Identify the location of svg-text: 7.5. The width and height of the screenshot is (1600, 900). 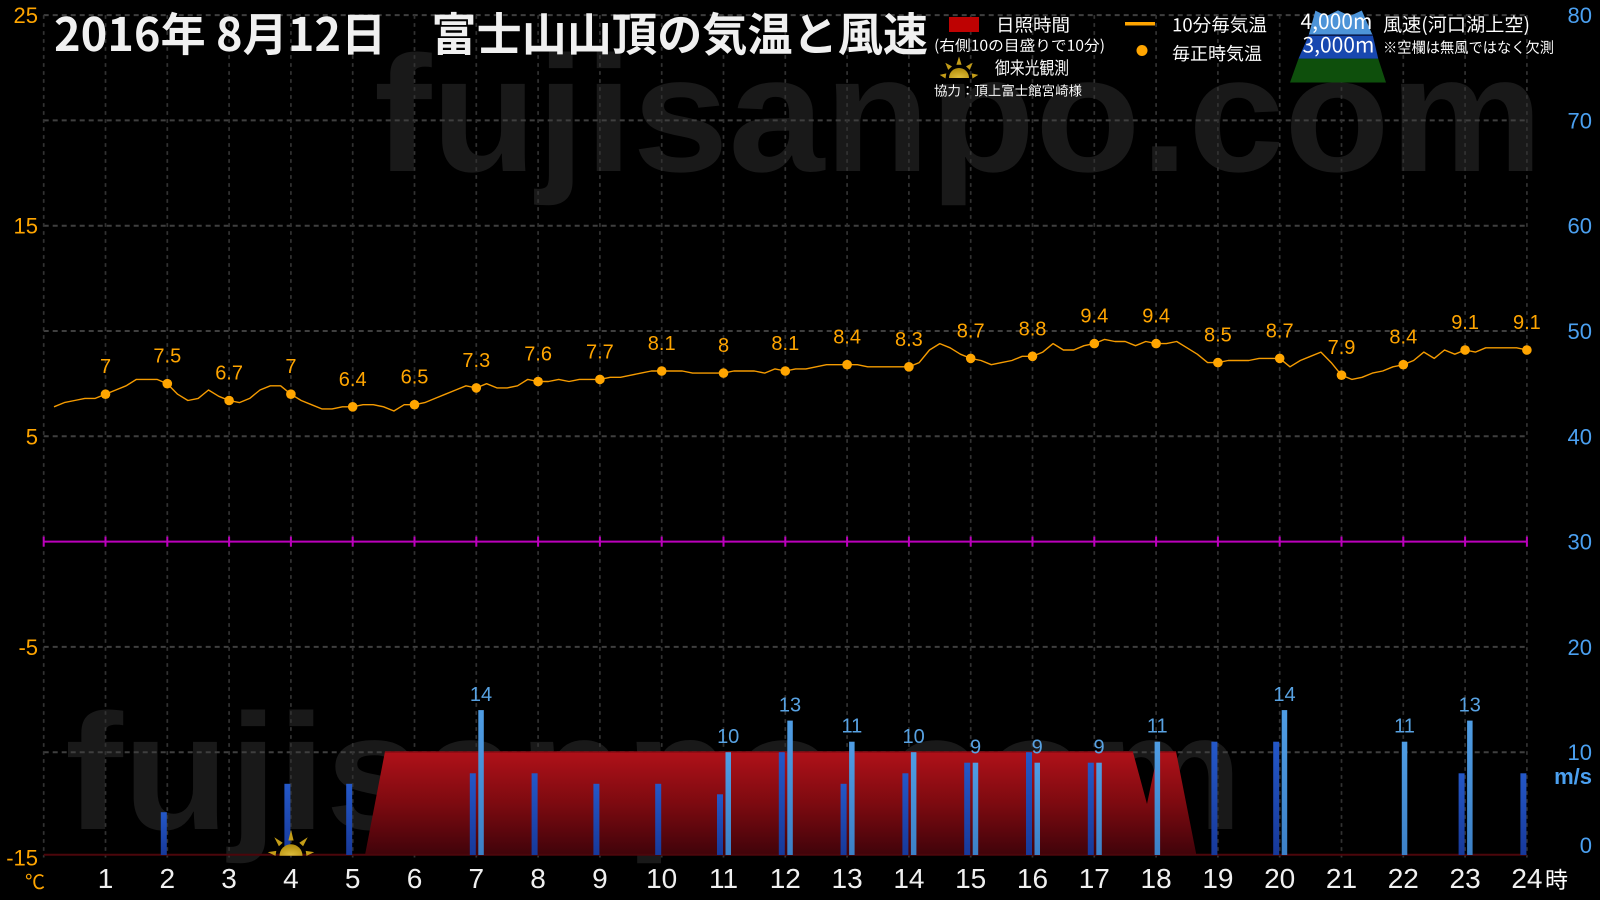
(167, 357).